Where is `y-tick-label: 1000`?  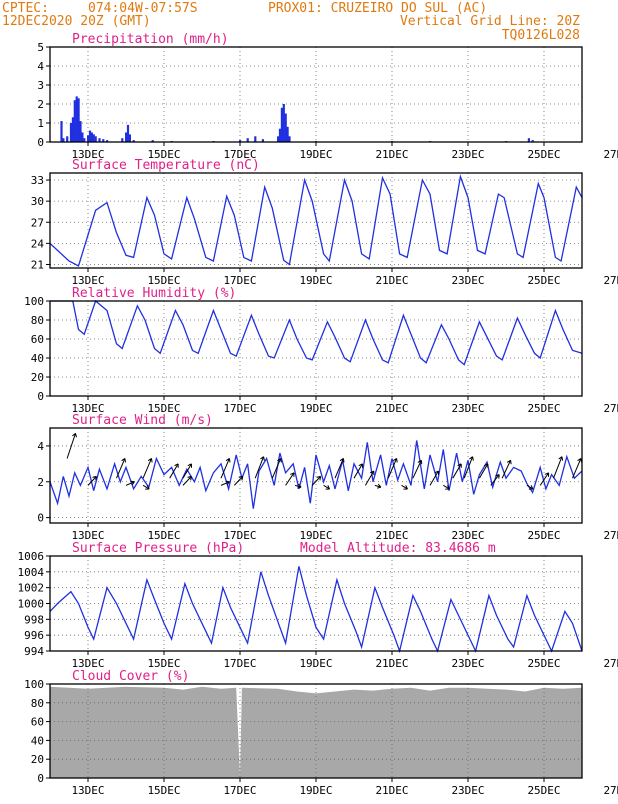
y-tick-label: 1000 is located at coordinates (31, 604).